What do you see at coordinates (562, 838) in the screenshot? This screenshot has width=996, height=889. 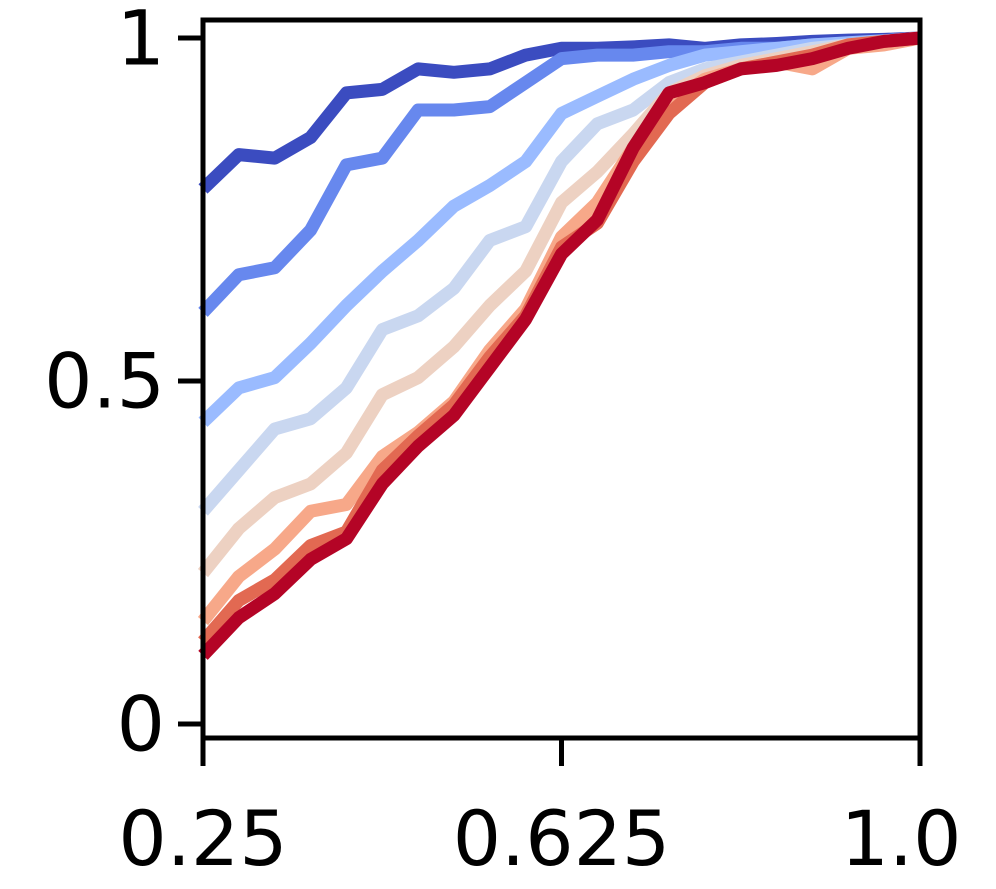 I see `x-tick-label: 0.625` at bounding box center [562, 838].